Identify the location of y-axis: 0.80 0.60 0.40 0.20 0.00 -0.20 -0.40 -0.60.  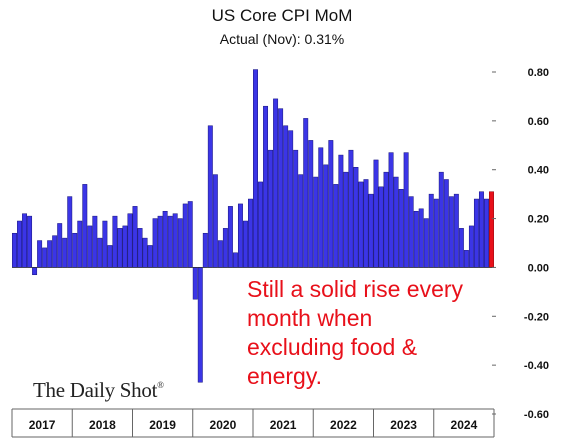
(520, 244).